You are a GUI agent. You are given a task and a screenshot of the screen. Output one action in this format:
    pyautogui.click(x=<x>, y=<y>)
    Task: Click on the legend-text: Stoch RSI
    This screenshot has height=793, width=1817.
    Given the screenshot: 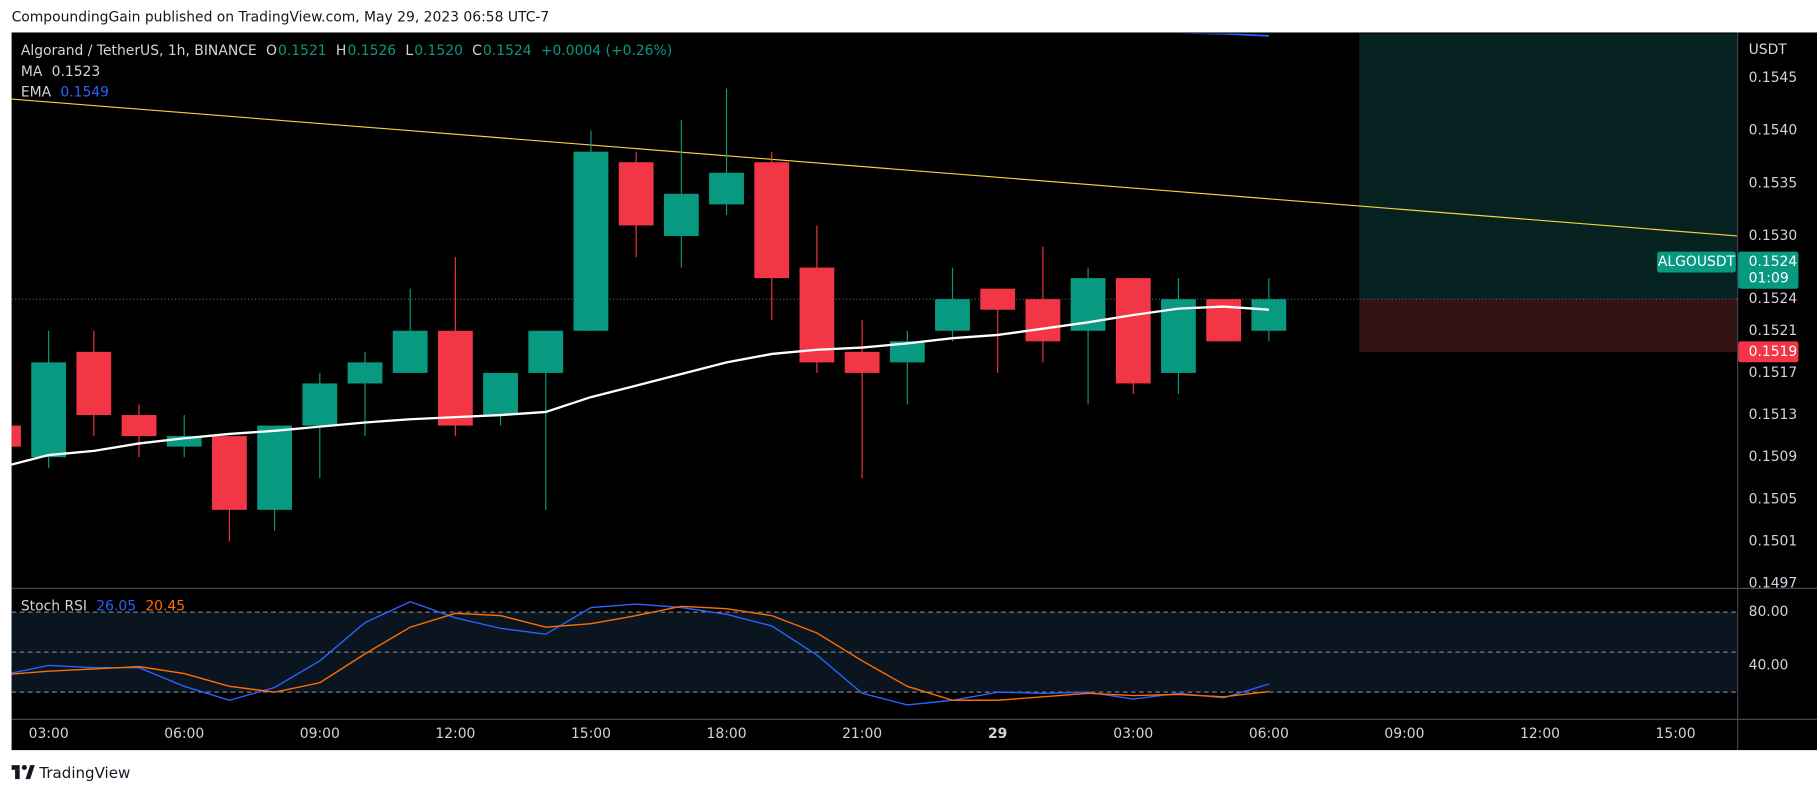 What is the action you would take?
    pyautogui.click(x=54, y=606)
    